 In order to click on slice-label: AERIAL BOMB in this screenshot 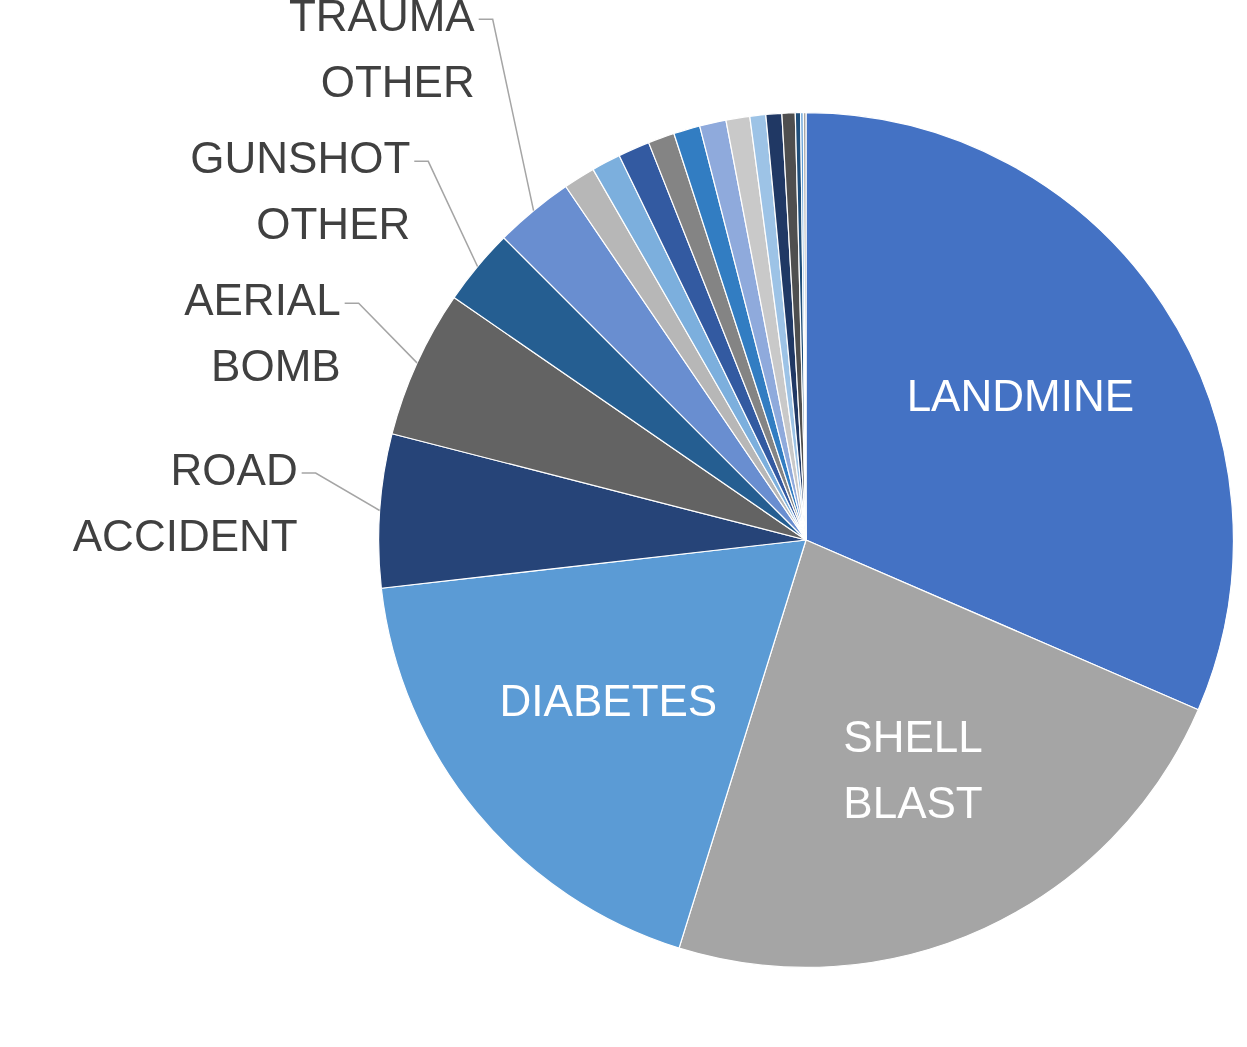, I will do `click(262, 333)`.